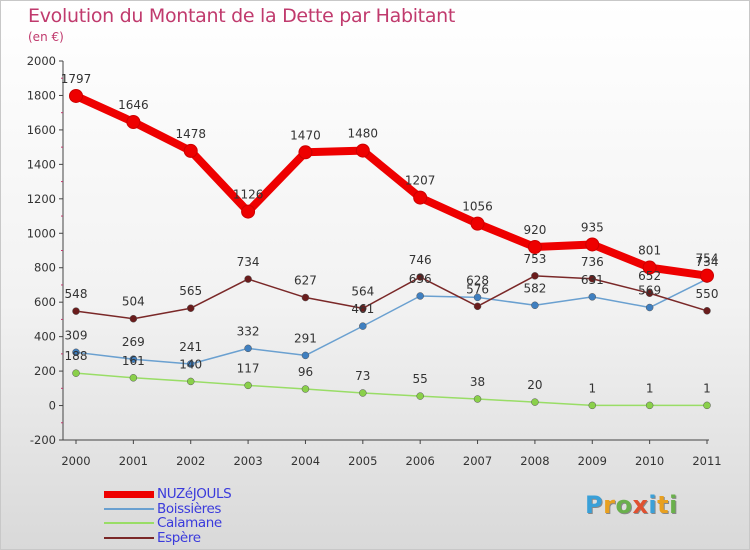 The image size is (750, 550). Describe the element at coordinates (362, 291) in the screenshot. I see `data-label: 564` at that location.